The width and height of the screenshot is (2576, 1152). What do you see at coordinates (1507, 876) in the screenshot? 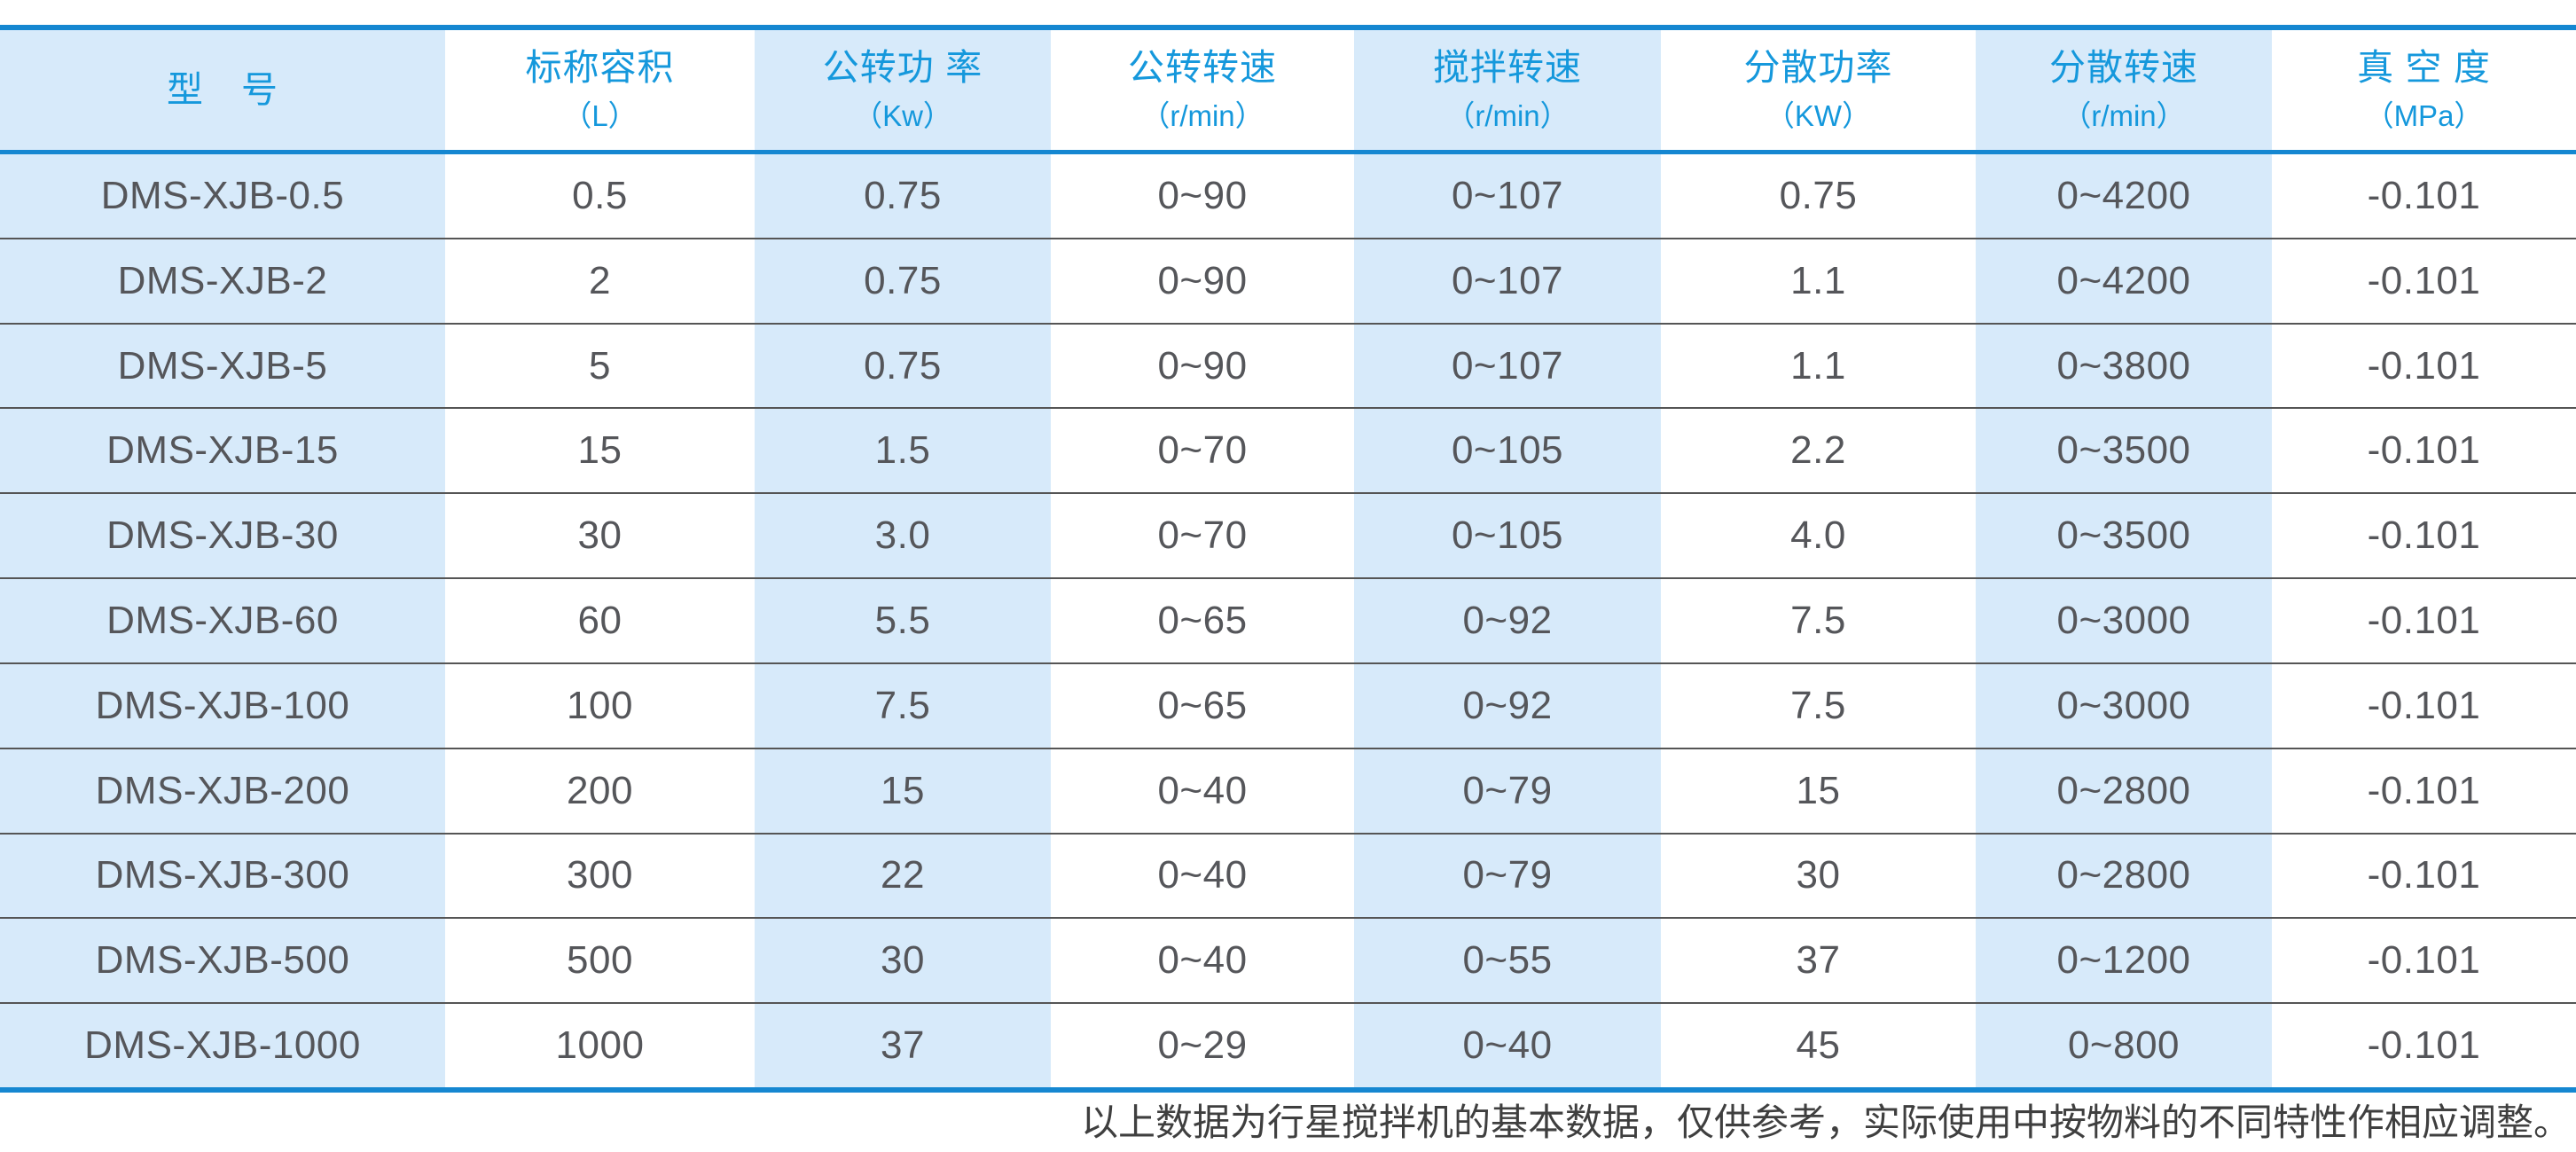
I see `table-cell: 0~79` at bounding box center [1507, 876].